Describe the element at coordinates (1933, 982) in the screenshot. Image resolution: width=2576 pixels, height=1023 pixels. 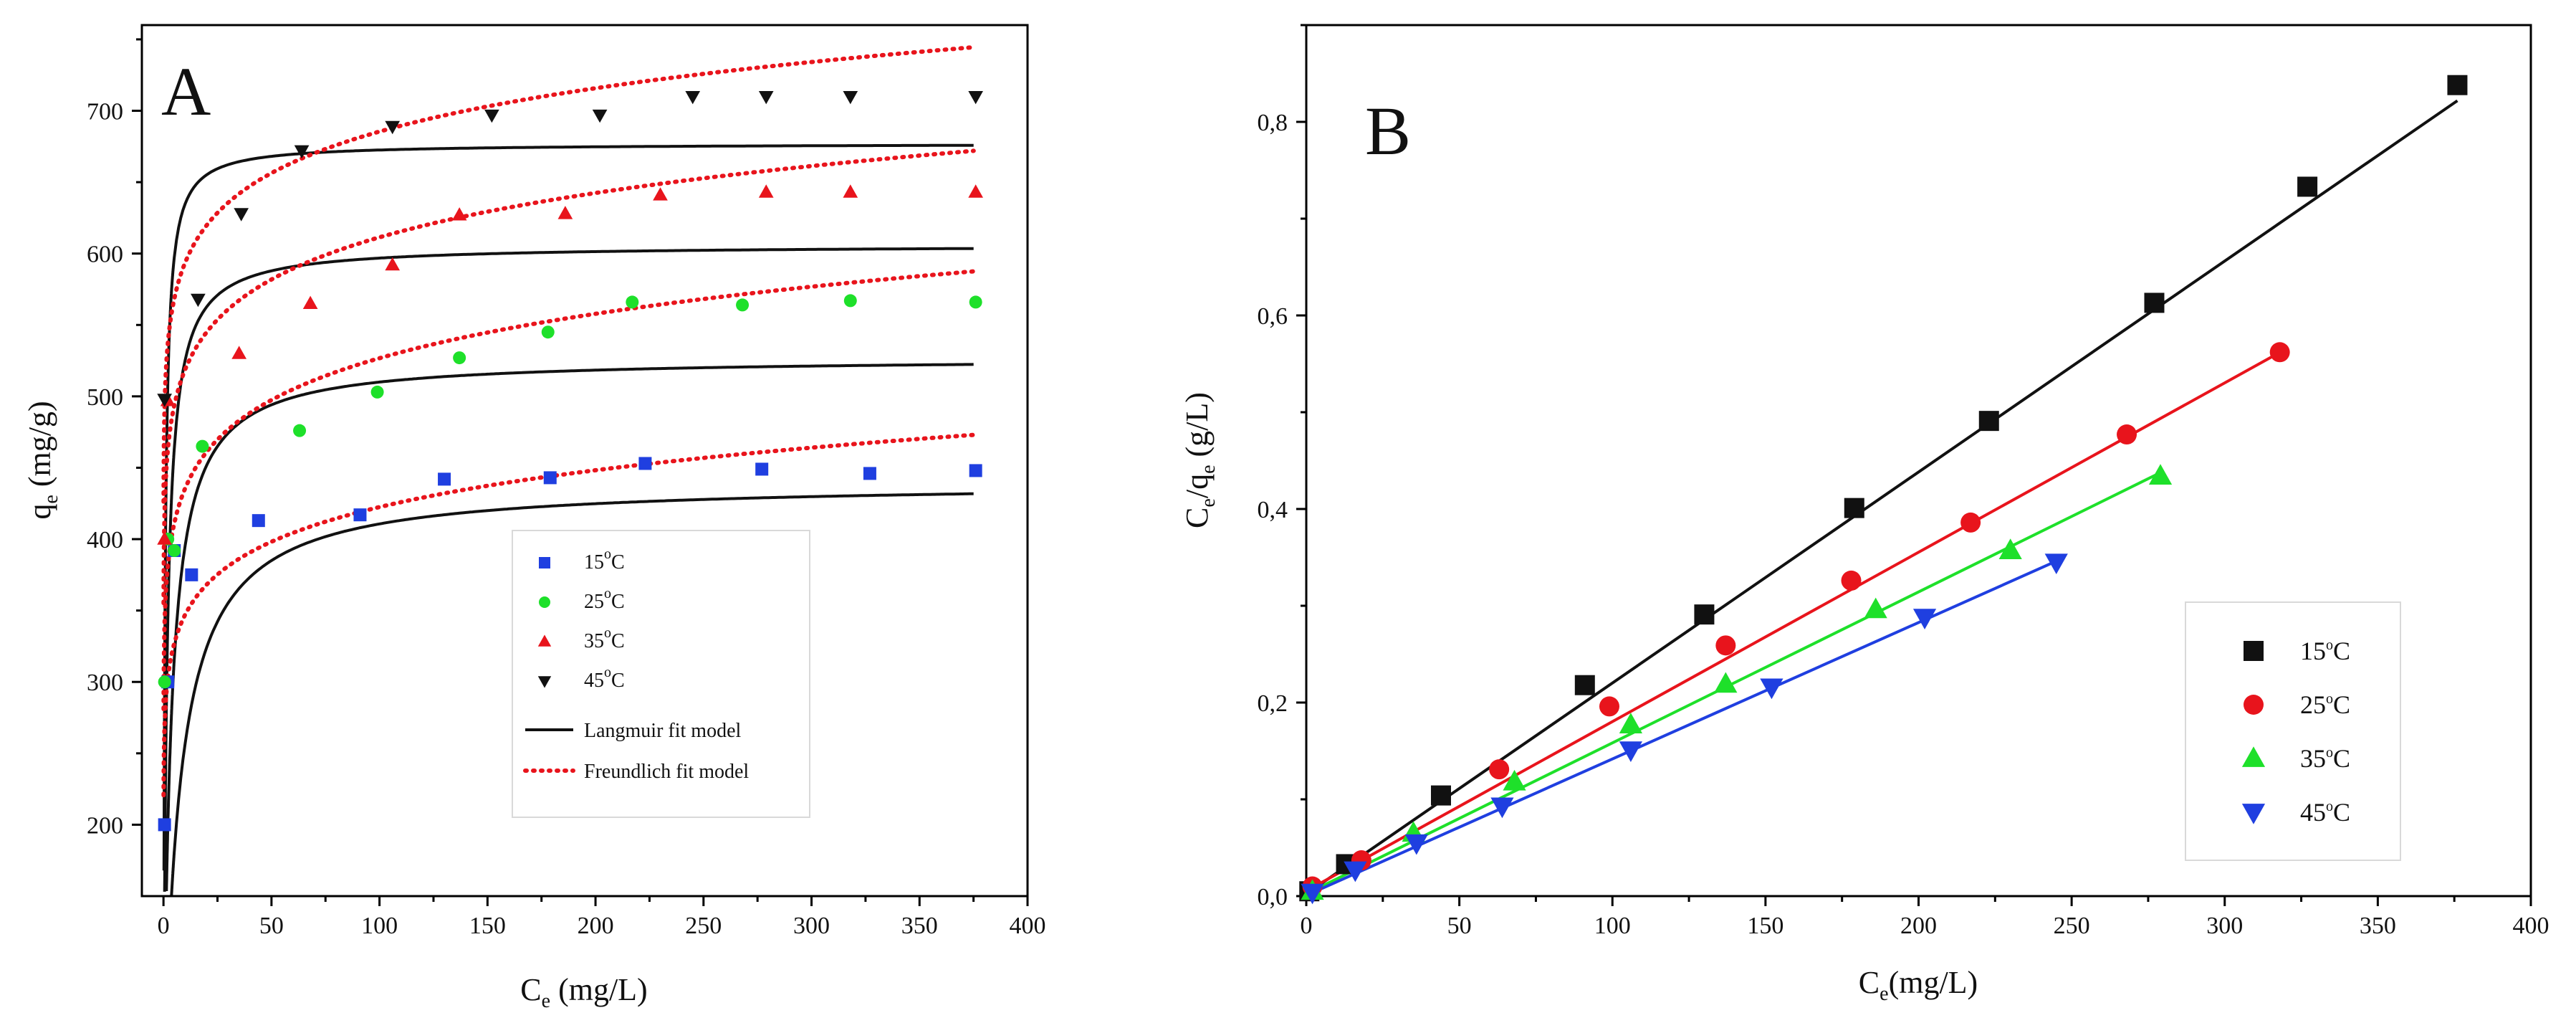
I see `panel-b-x-title-rest: (mg/L)` at that location.